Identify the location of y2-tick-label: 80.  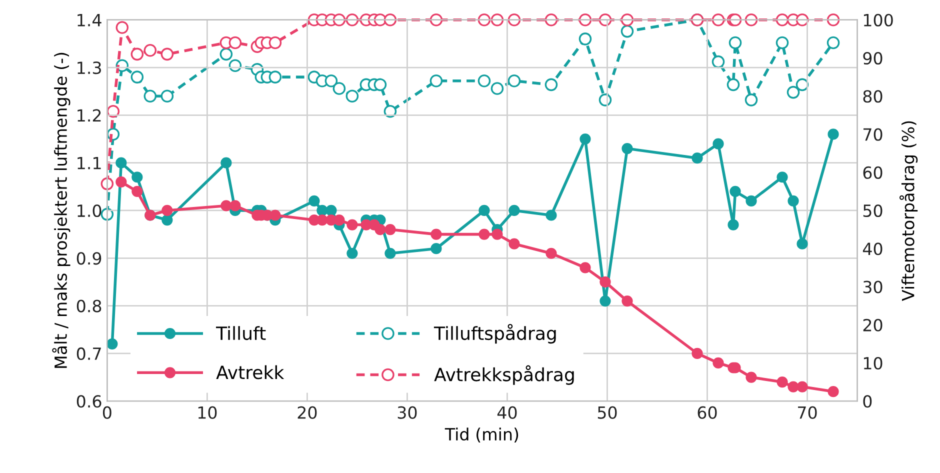
(872, 96).